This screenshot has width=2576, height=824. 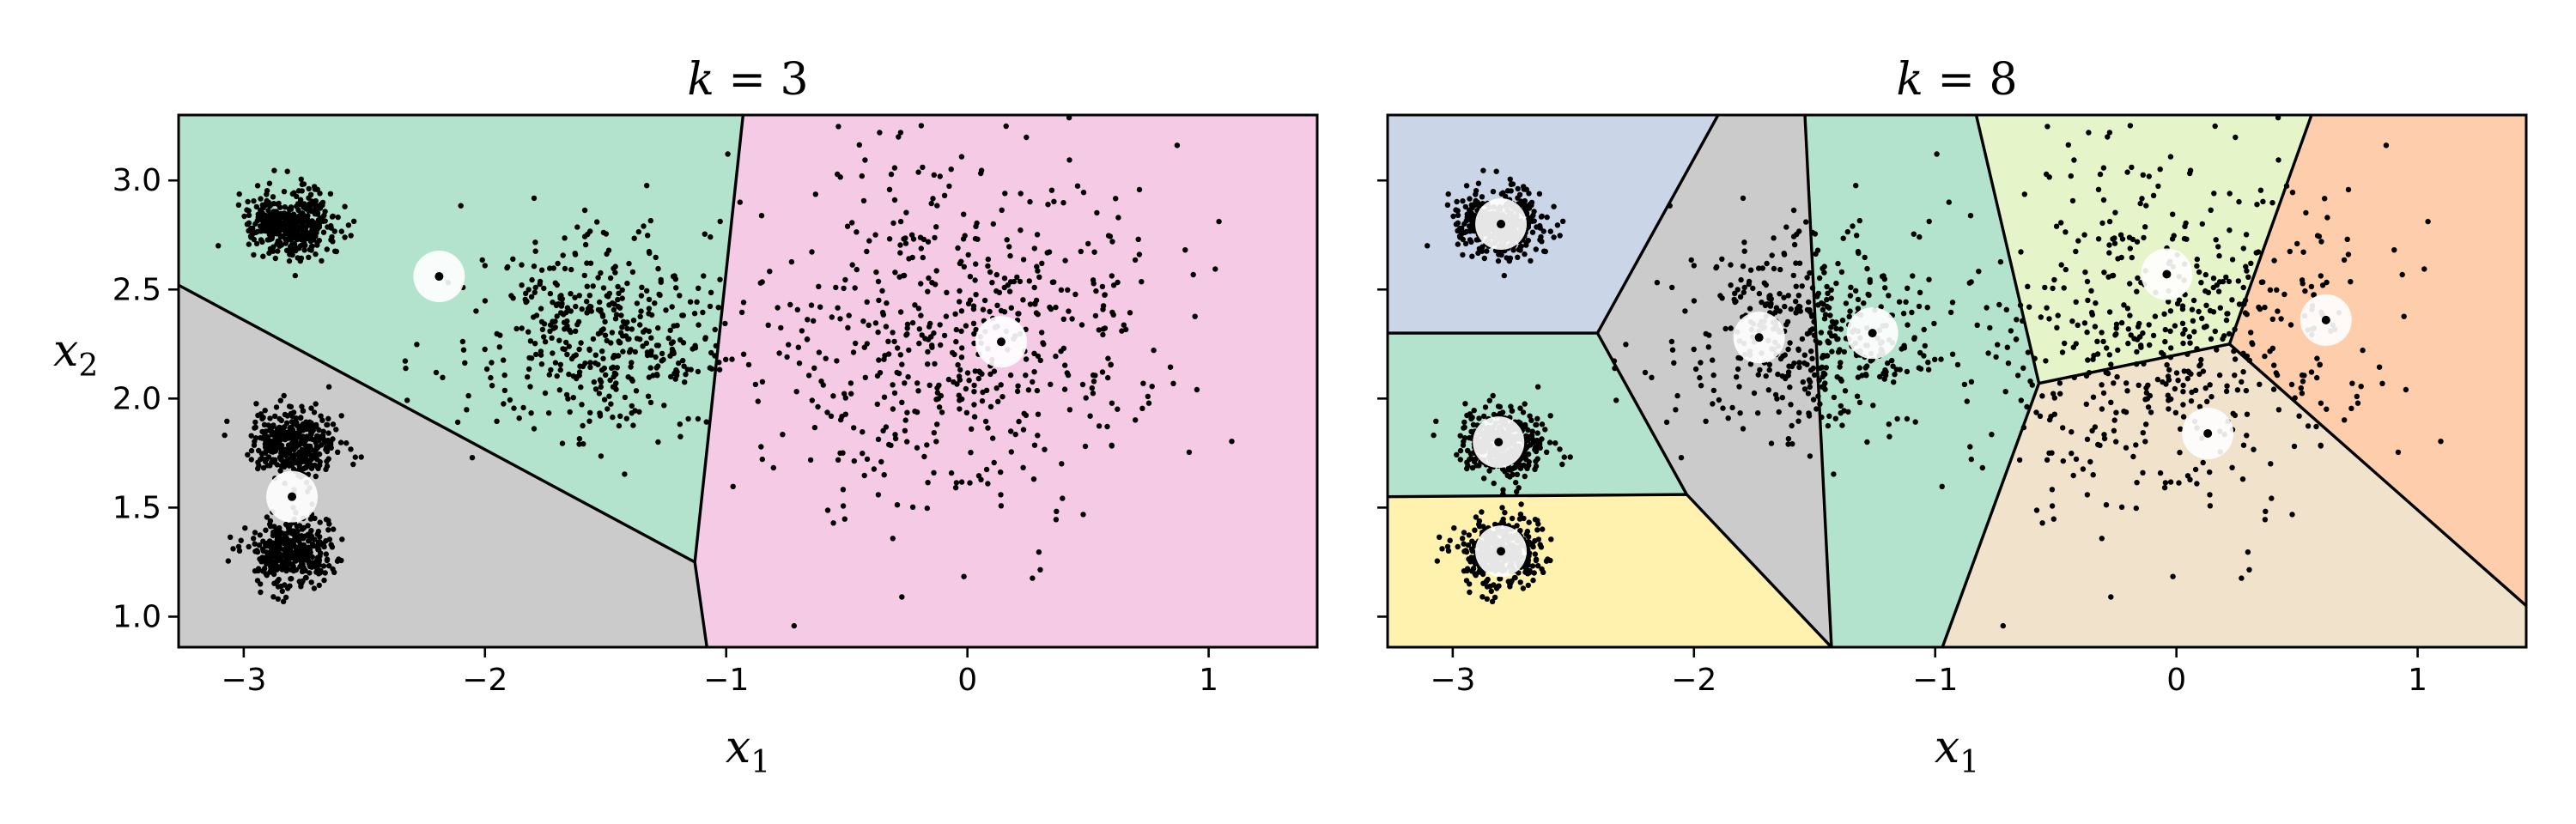 I want to click on y-tick-label: 1.5, so click(x=137, y=507).